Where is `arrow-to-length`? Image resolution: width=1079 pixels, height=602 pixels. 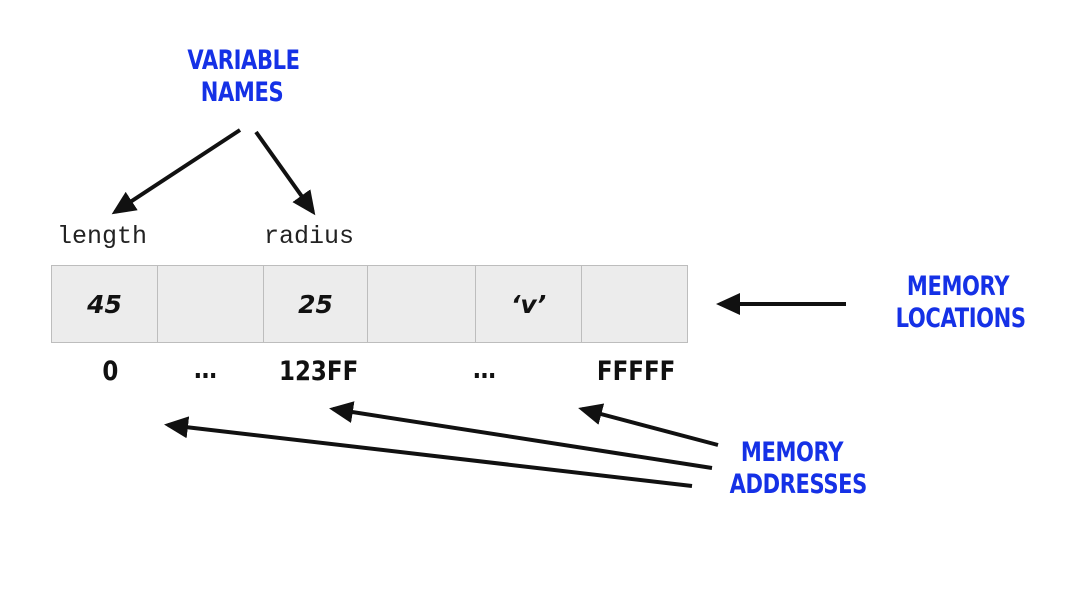 arrow-to-length is located at coordinates (176, 171).